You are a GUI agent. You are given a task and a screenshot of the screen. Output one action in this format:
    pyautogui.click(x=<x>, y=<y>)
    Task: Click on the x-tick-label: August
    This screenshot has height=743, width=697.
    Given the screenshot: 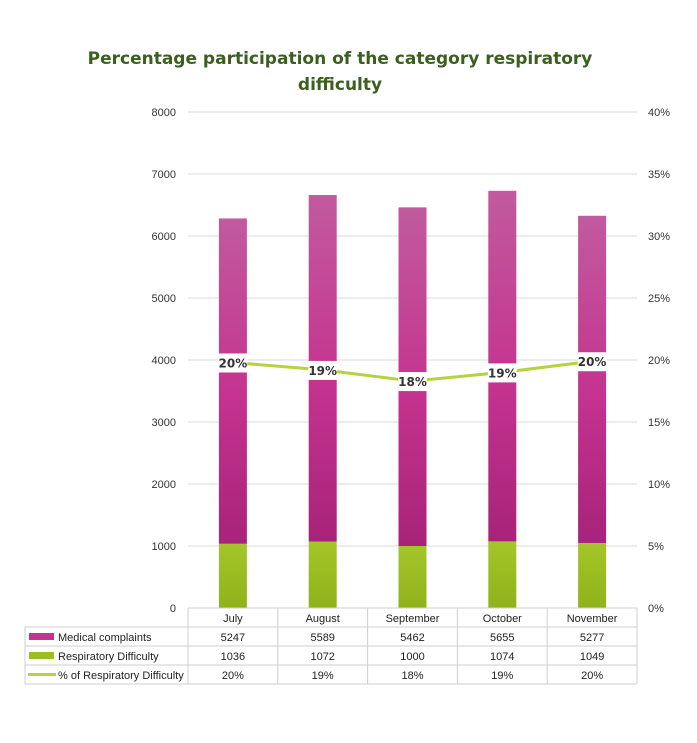 What is the action you would take?
    pyautogui.click(x=323, y=619)
    